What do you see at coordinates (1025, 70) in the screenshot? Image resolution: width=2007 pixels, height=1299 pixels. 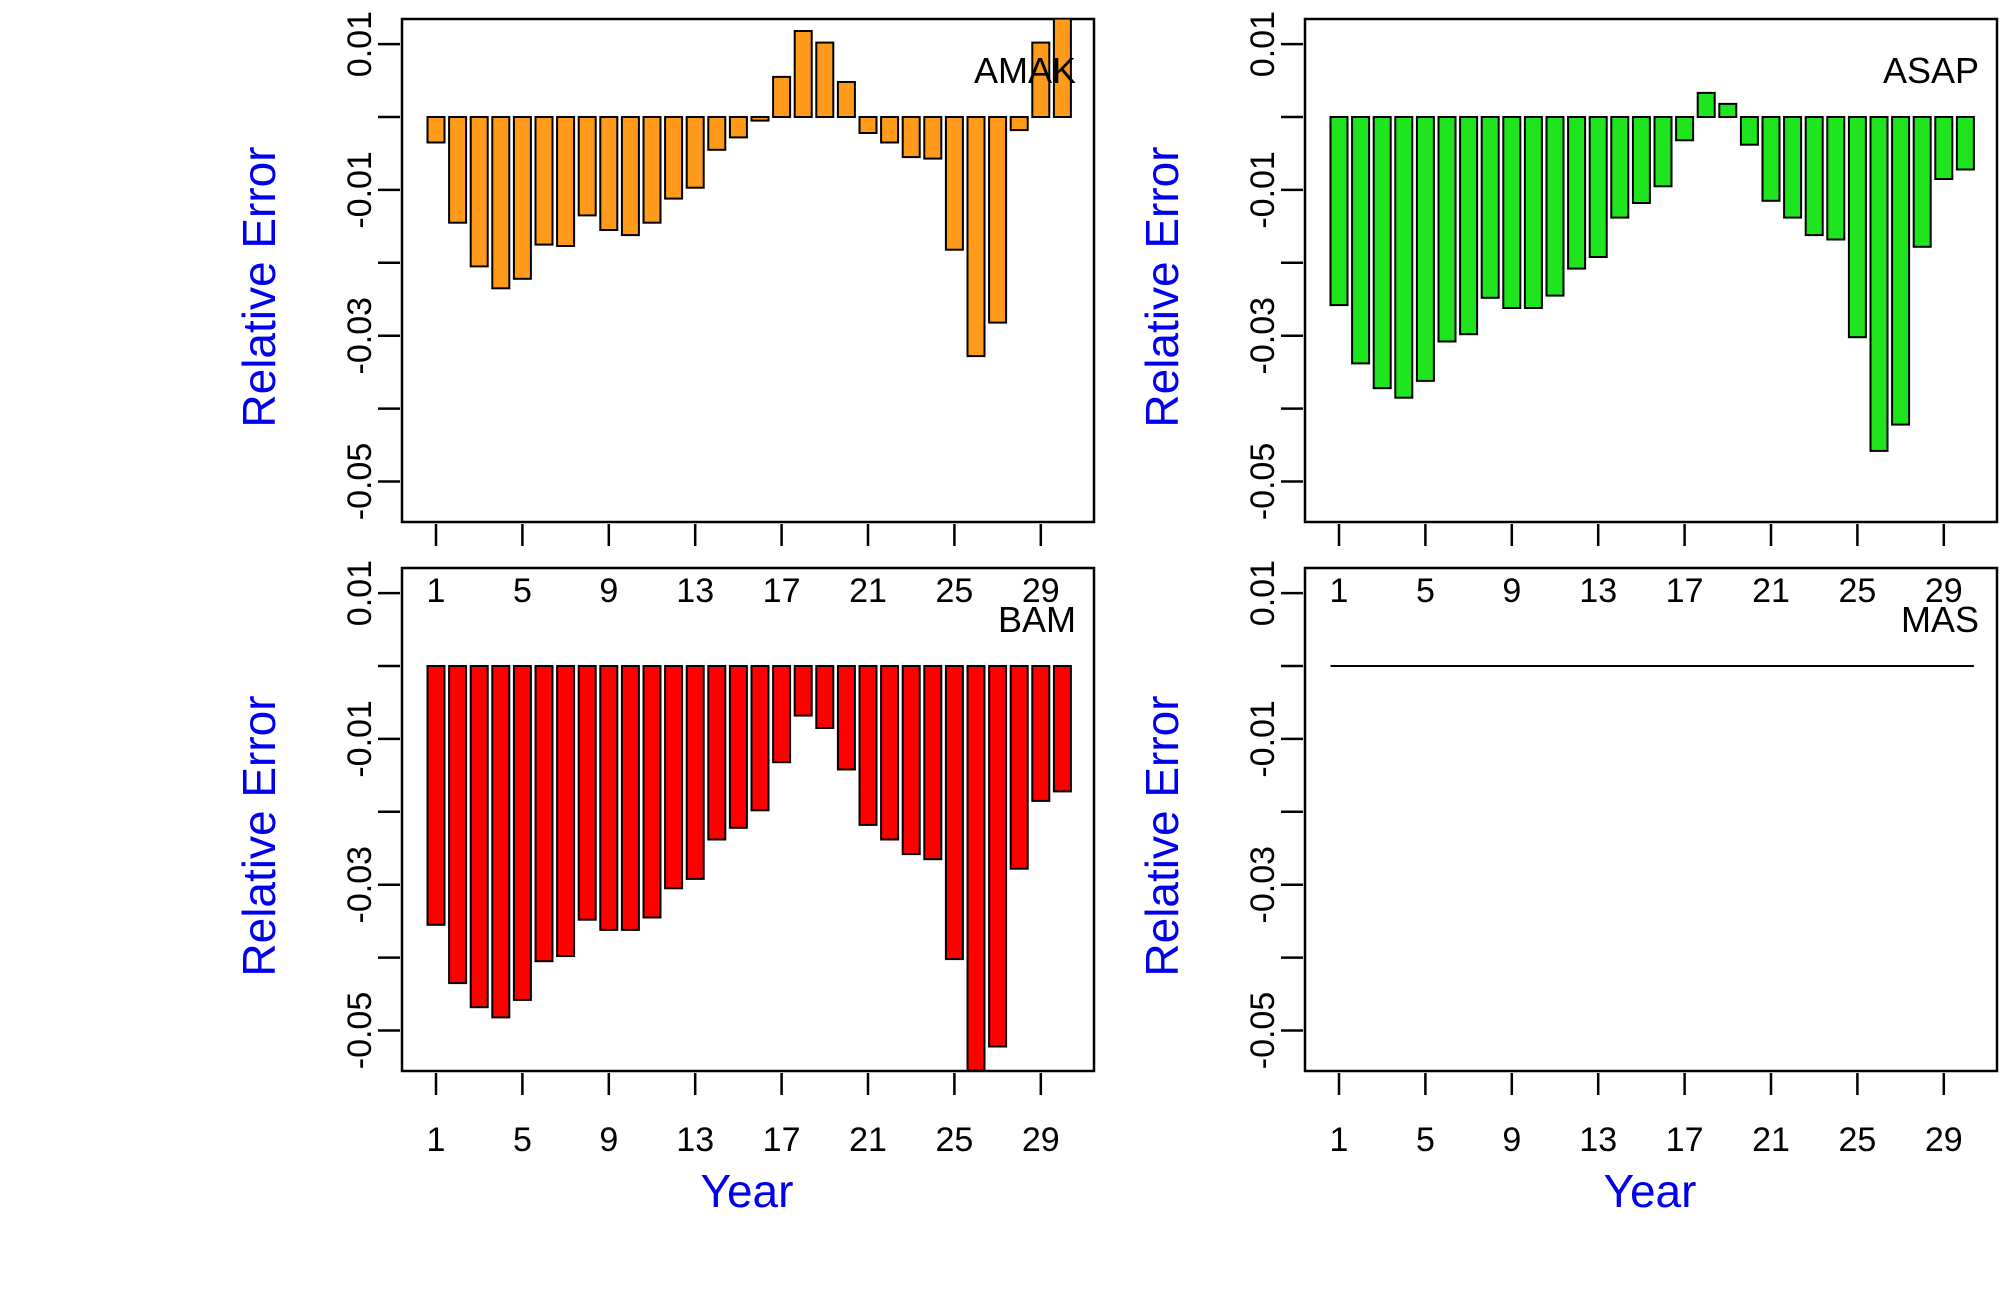 I see `panel-label: AMAK` at bounding box center [1025, 70].